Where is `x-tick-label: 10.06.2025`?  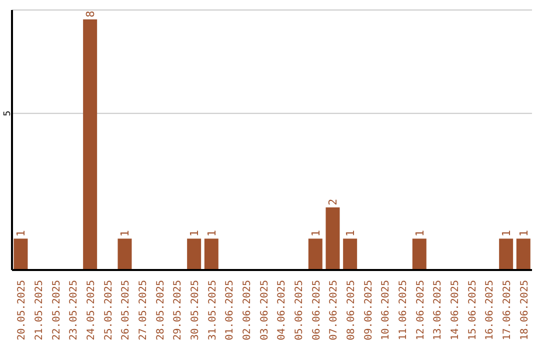 x-tick-label: 10.06.2025 is located at coordinates (386, 310).